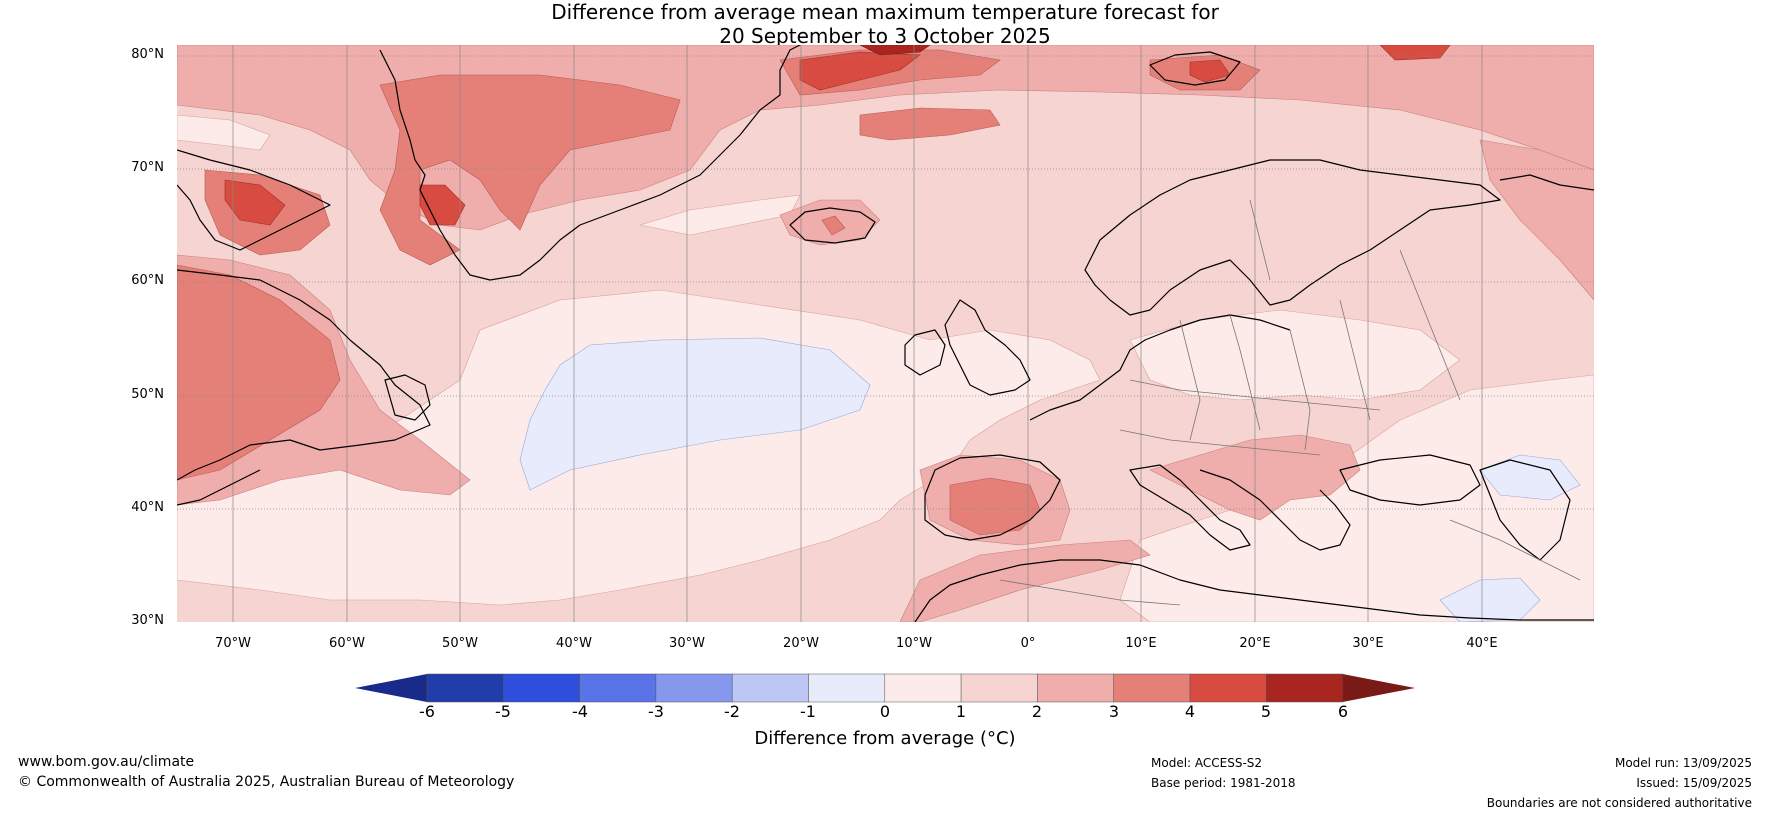 The width and height of the screenshot is (1770, 816). What do you see at coordinates (987, 347) in the screenshot?
I see `british-isles-coastline` at bounding box center [987, 347].